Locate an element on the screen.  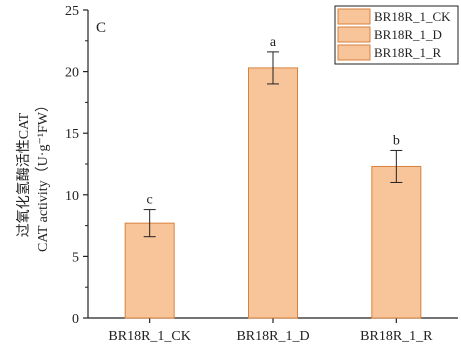
significance-letter-BR18R_1_CK: c is located at coordinates (150, 200).